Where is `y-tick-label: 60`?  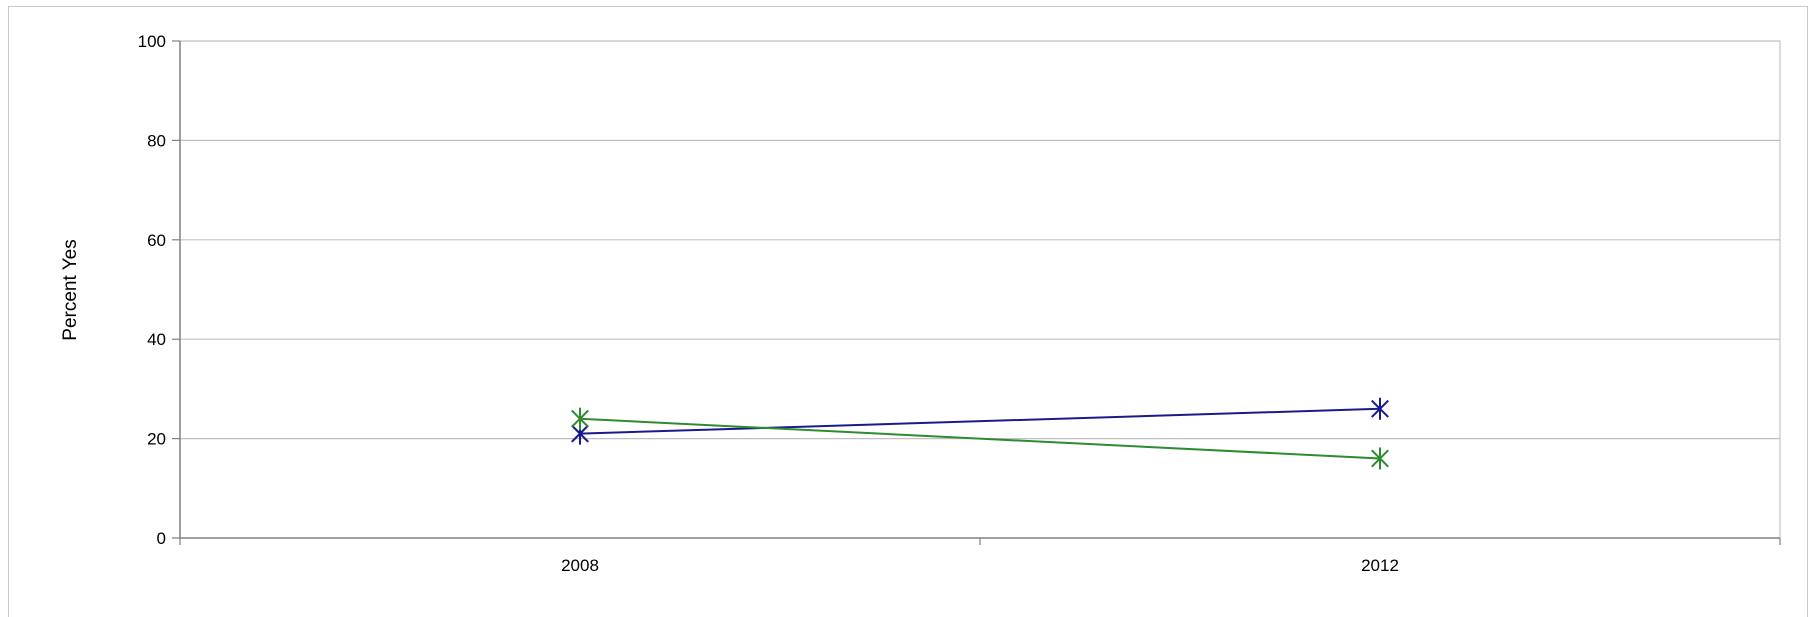 y-tick-label: 60 is located at coordinates (156, 240).